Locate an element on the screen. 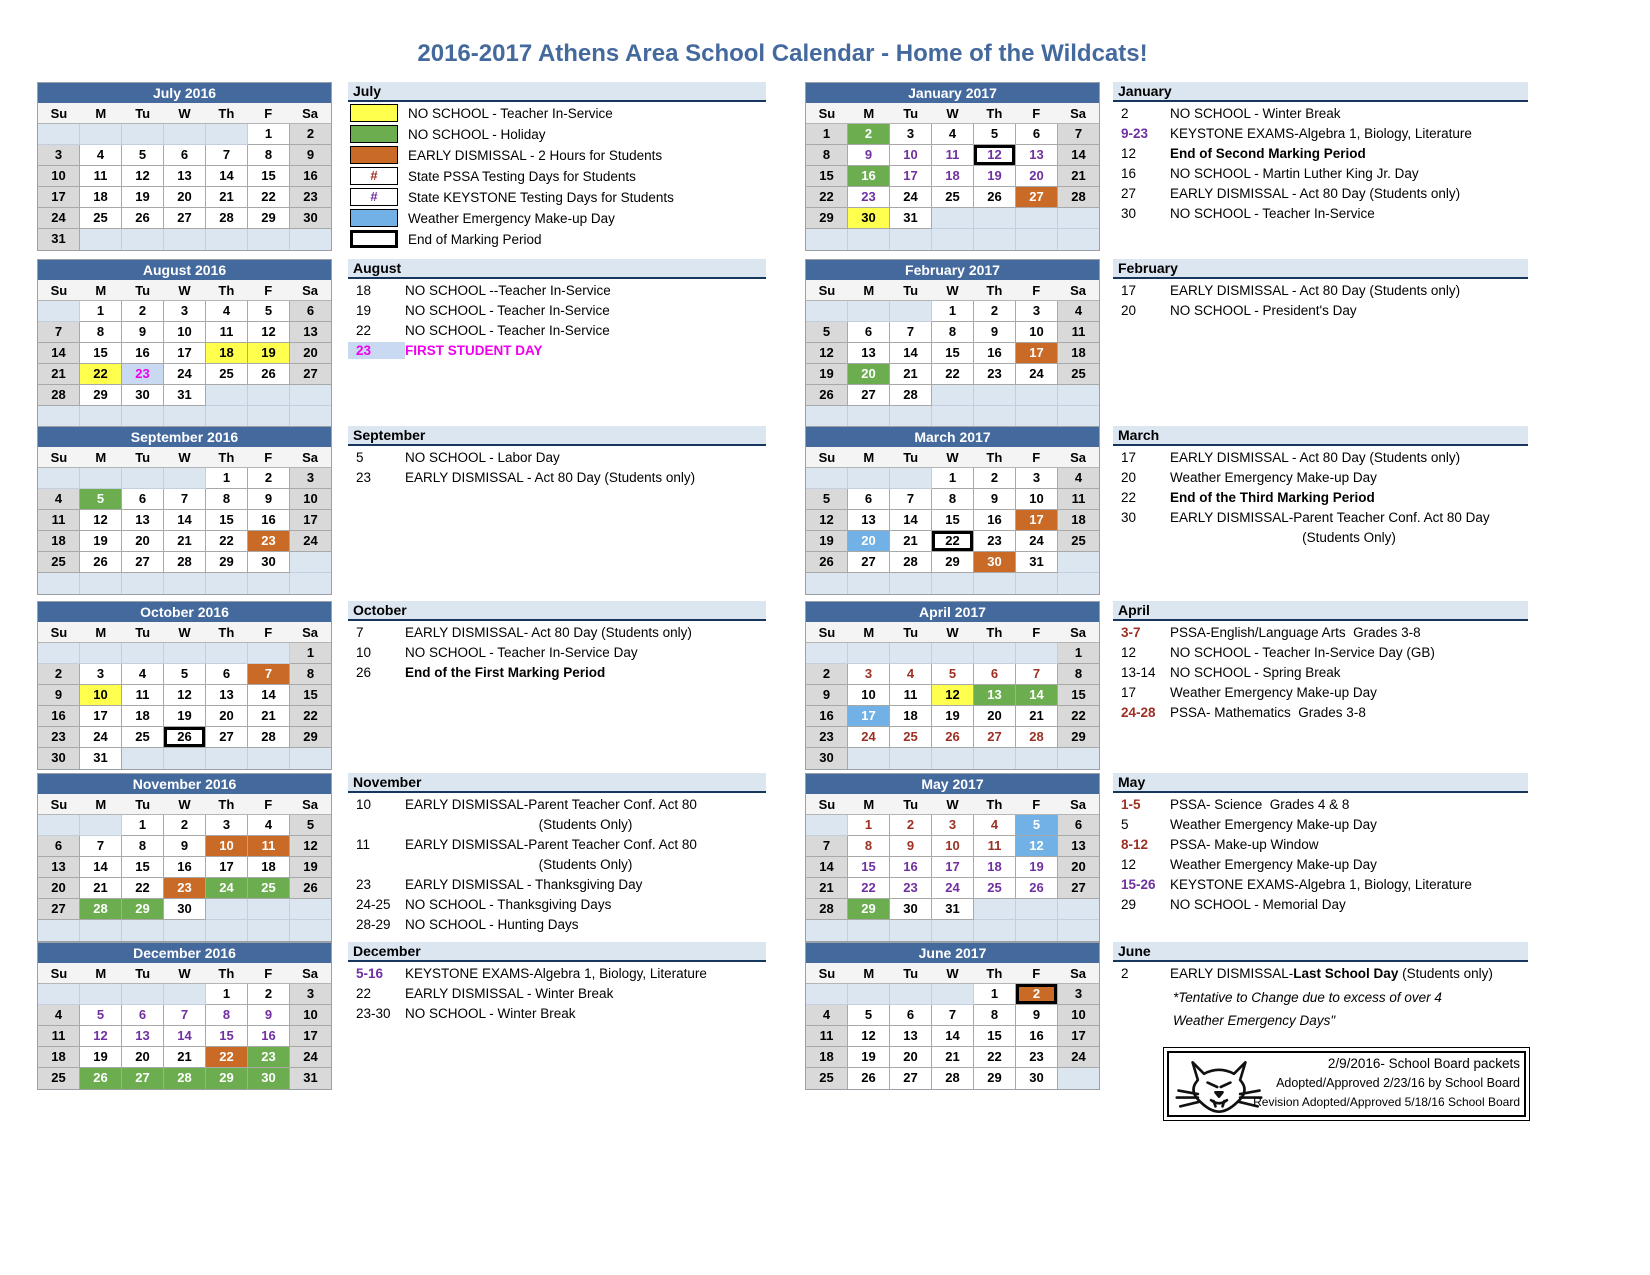 This screenshot has width=1650, height=1275. month-title: October 2016 is located at coordinates (184, 612).